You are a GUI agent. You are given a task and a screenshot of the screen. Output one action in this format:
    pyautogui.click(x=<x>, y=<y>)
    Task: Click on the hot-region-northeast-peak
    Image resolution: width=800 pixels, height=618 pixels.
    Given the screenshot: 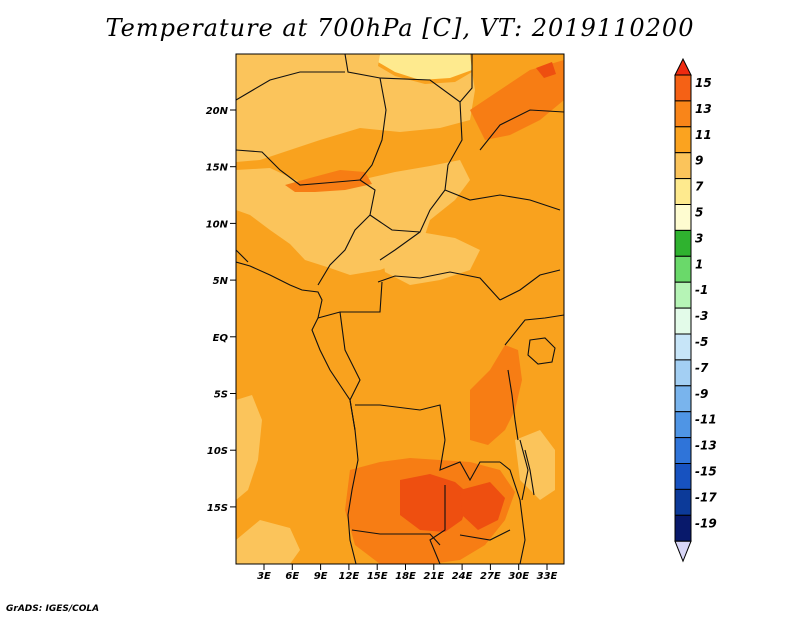 What is the action you would take?
    pyautogui.click(x=546, y=70)
    